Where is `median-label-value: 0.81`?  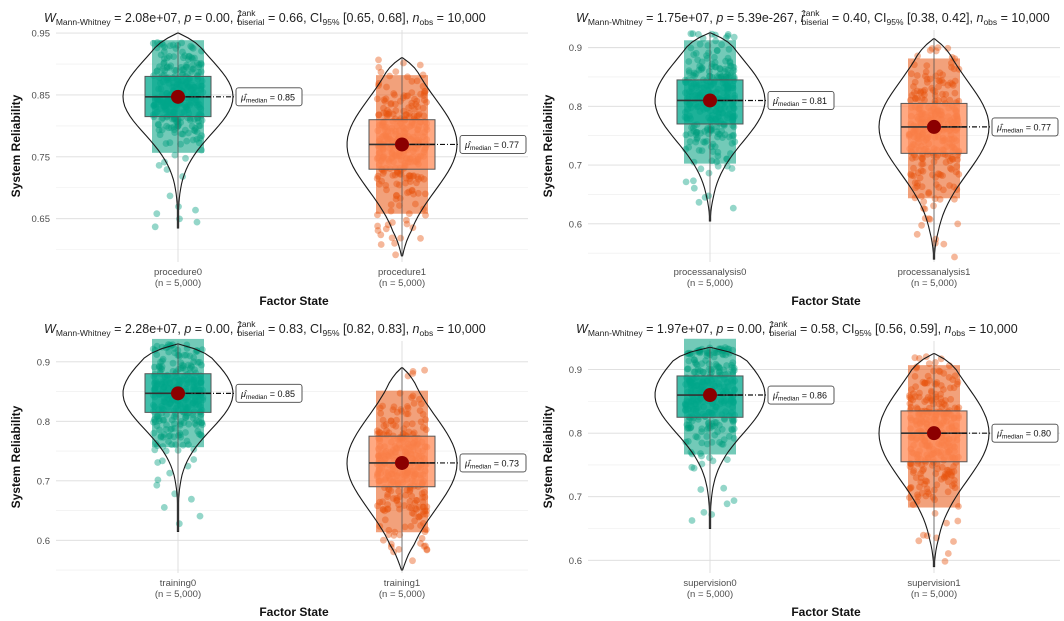
median-label-value: 0.81 is located at coordinates (819, 101).